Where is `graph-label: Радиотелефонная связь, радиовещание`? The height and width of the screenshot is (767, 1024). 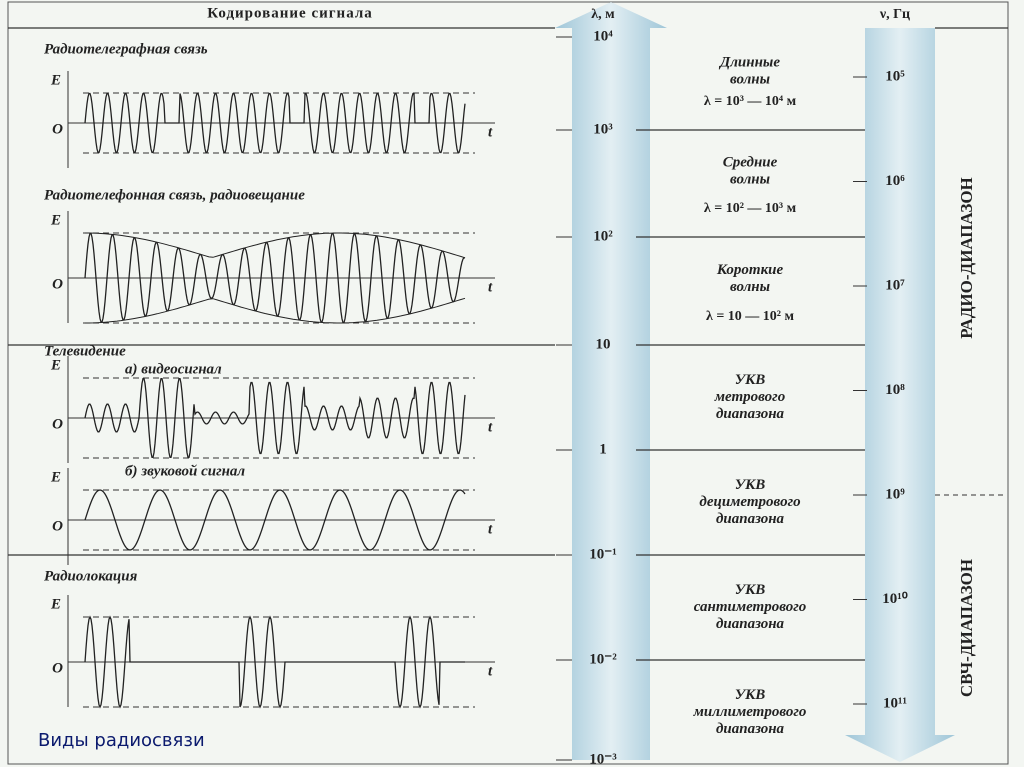
graph-label: Радиотелефонная связь, радиовещание is located at coordinates (174, 195).